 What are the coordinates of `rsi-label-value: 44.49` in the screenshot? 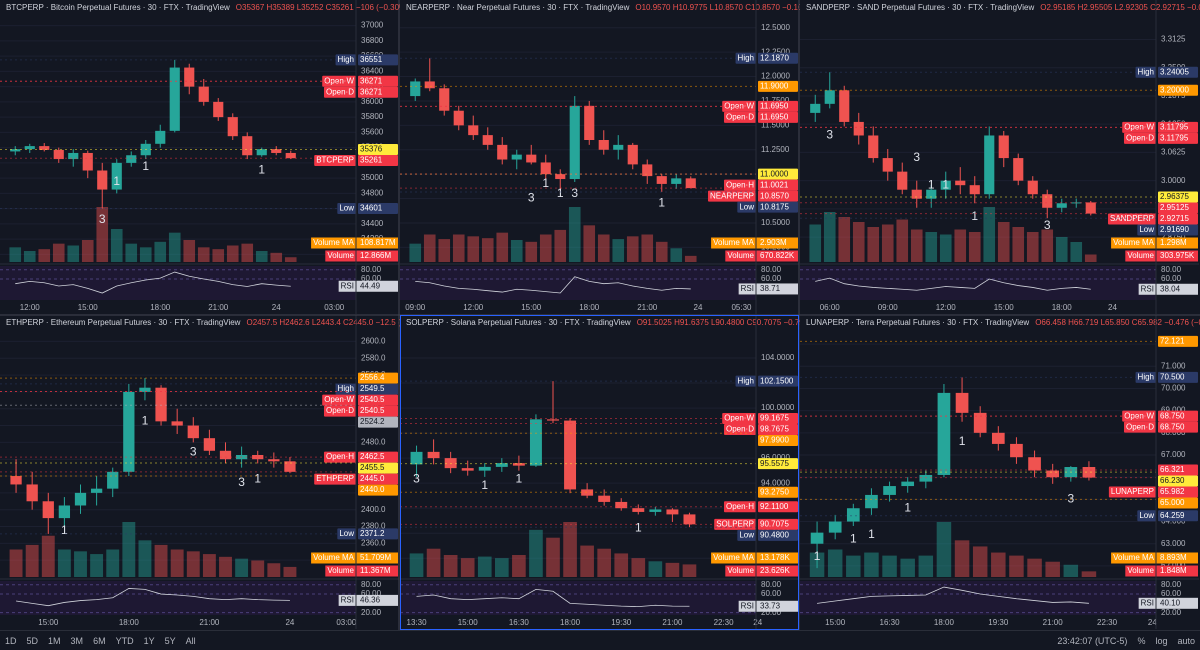 It's located at (370, 285).